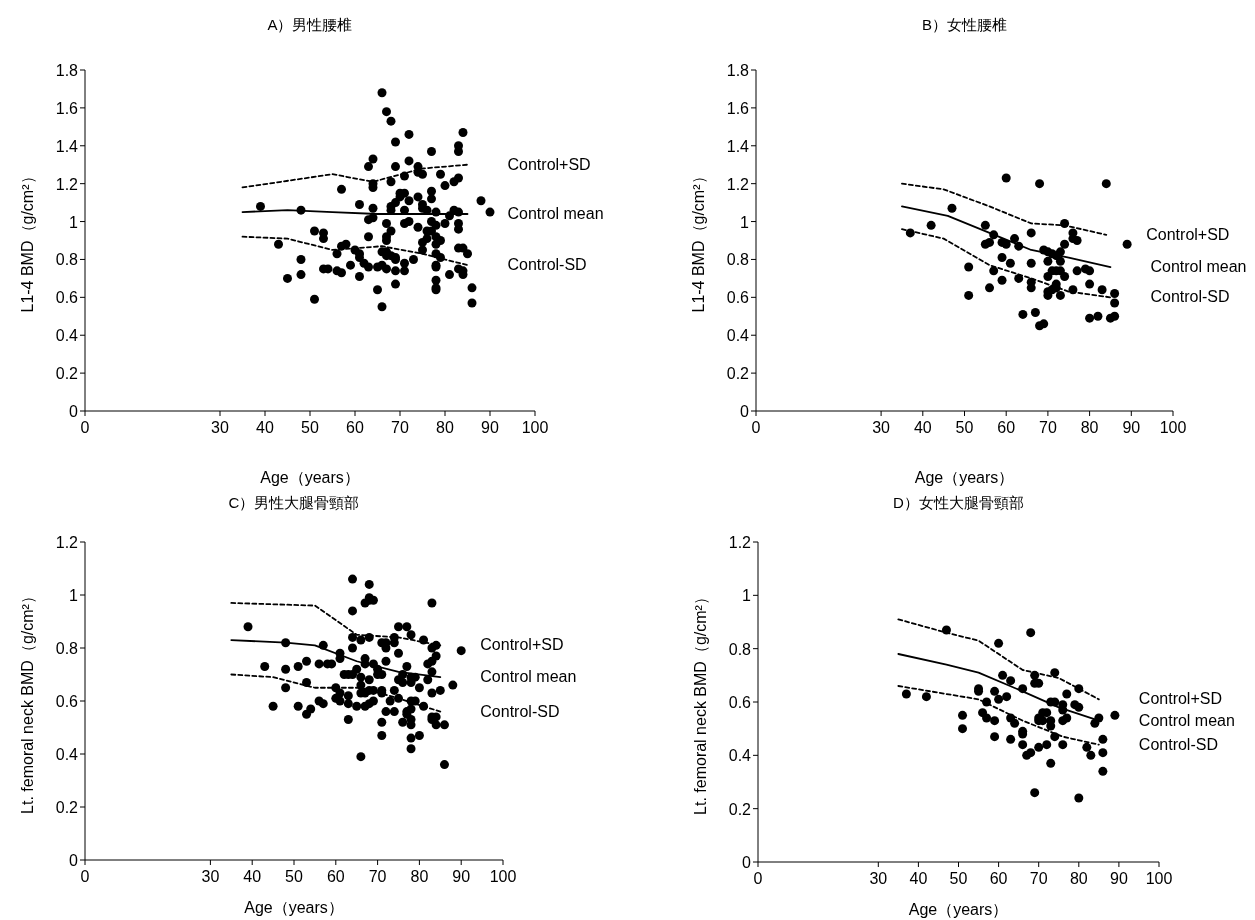 The width and height of the screenshot is (1255, 920). Describe the element at coordinates (964, 24) in the screenshot. I see `chart-title: B）女性腰椎` at that location.